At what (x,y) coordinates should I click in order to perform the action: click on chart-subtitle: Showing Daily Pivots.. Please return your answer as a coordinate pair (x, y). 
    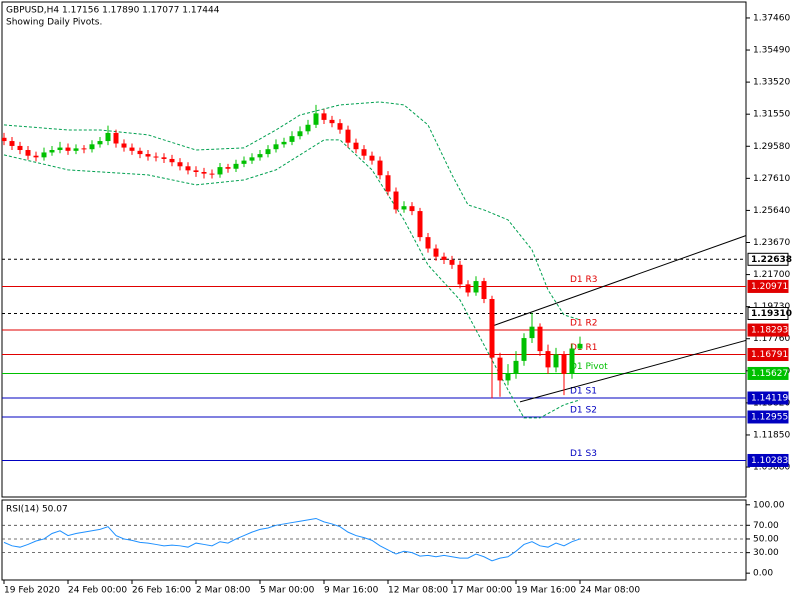
    Looking at the image, I should click on (54, 23).